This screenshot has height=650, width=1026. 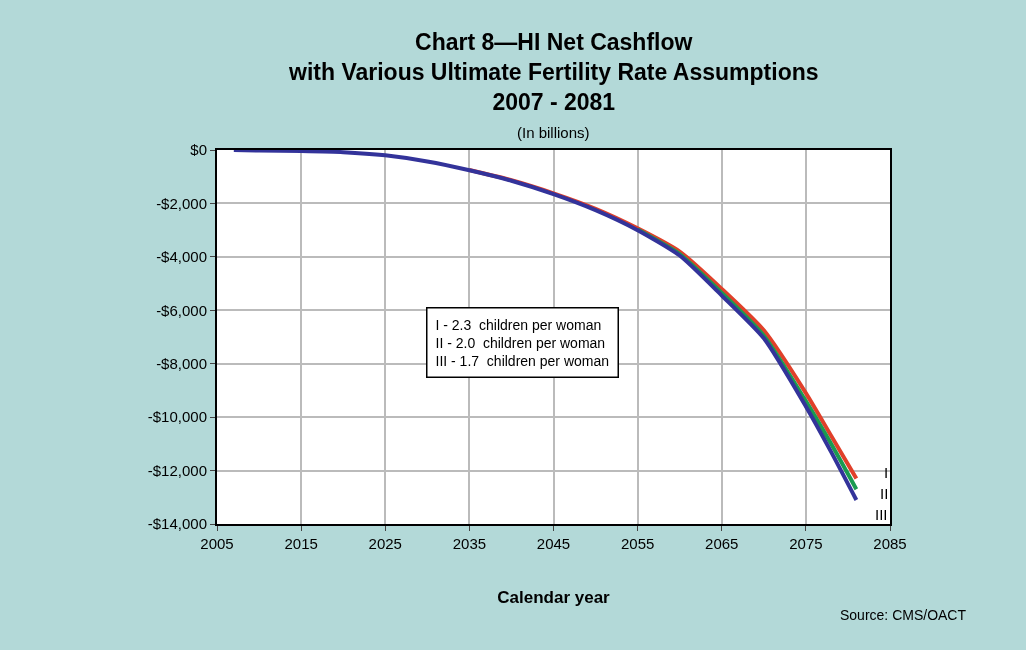 I want to click on y-tick-label: -$12,000, so click(x=177, y=470).